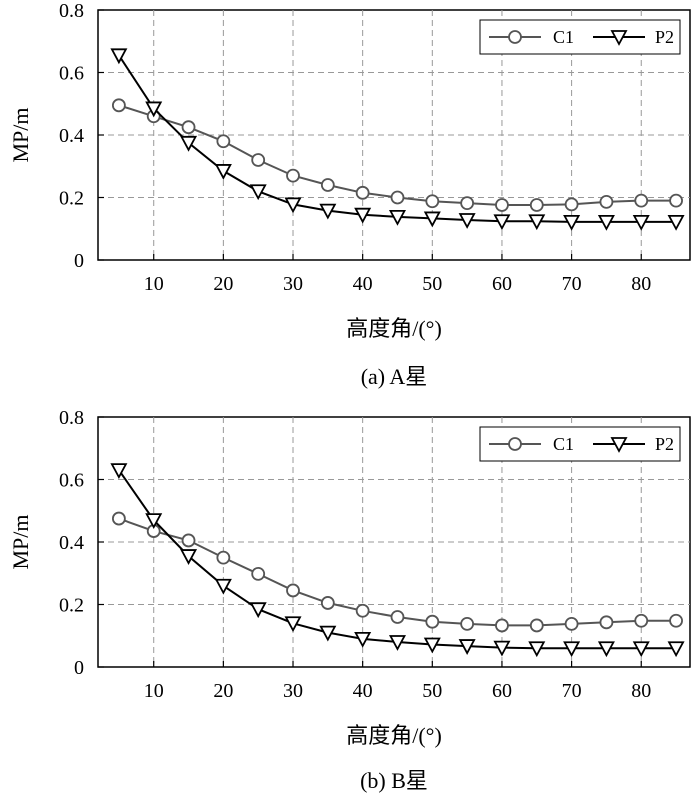  Describe the element at coordinates (71, 11) in the screenshot. I see `y-tick-label: 0.8` at that location.